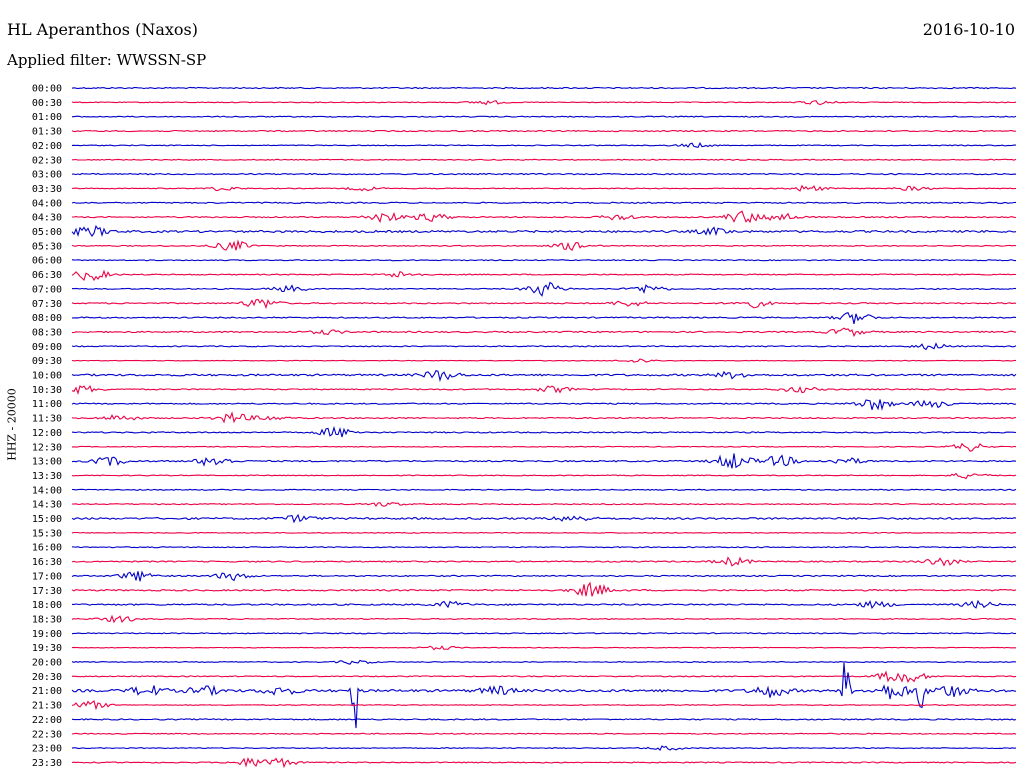 The width and height of the screenshot is (1024, 780). What do you see at coordinates (47, 246) in the screenshot?
I see `time-tick-label: 05:30` at bounding box center [47, 246].